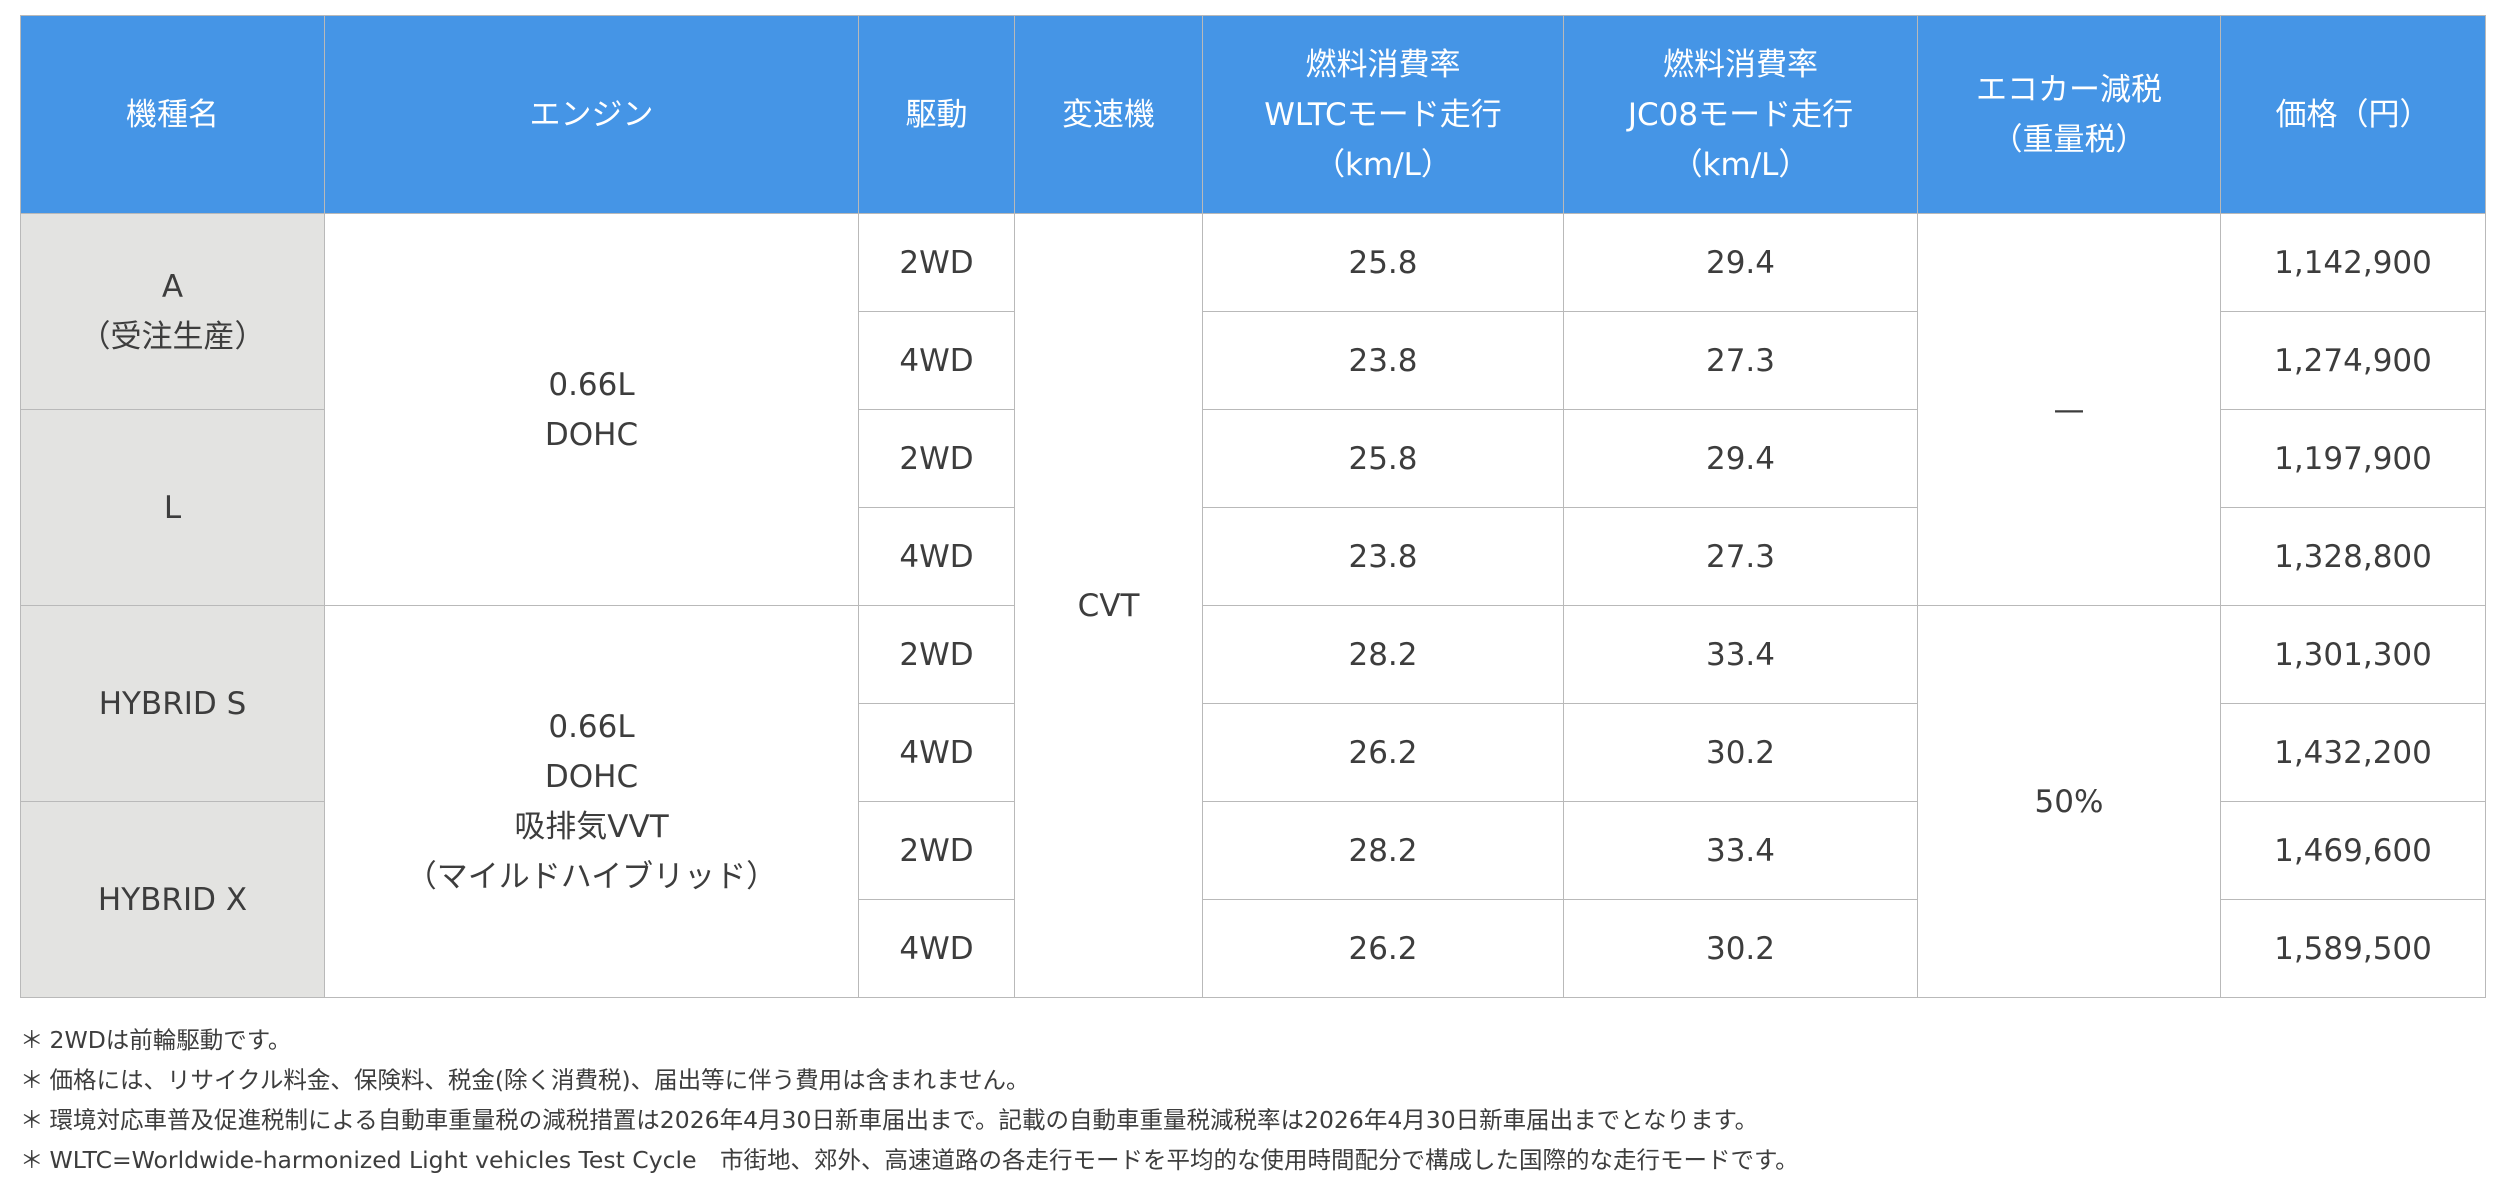  What do you see at coordinates (2353, 458) in the screenshot?
I see `price-cell: 1,197,900` at bounding box center [2353, 458].